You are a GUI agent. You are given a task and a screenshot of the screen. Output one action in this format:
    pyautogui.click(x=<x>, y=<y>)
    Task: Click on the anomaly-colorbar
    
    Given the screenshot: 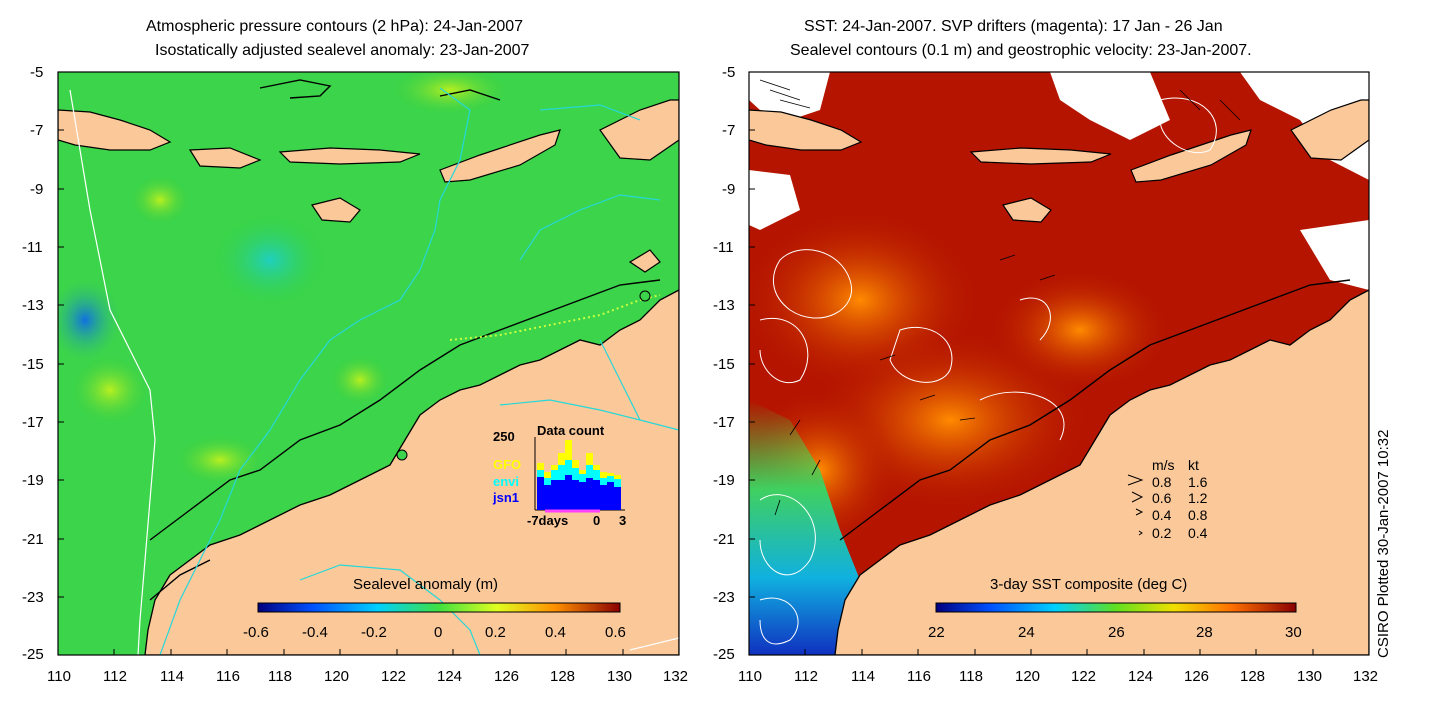 What is the action you would take?
    pyautogui.click(x=439, y=607)
    